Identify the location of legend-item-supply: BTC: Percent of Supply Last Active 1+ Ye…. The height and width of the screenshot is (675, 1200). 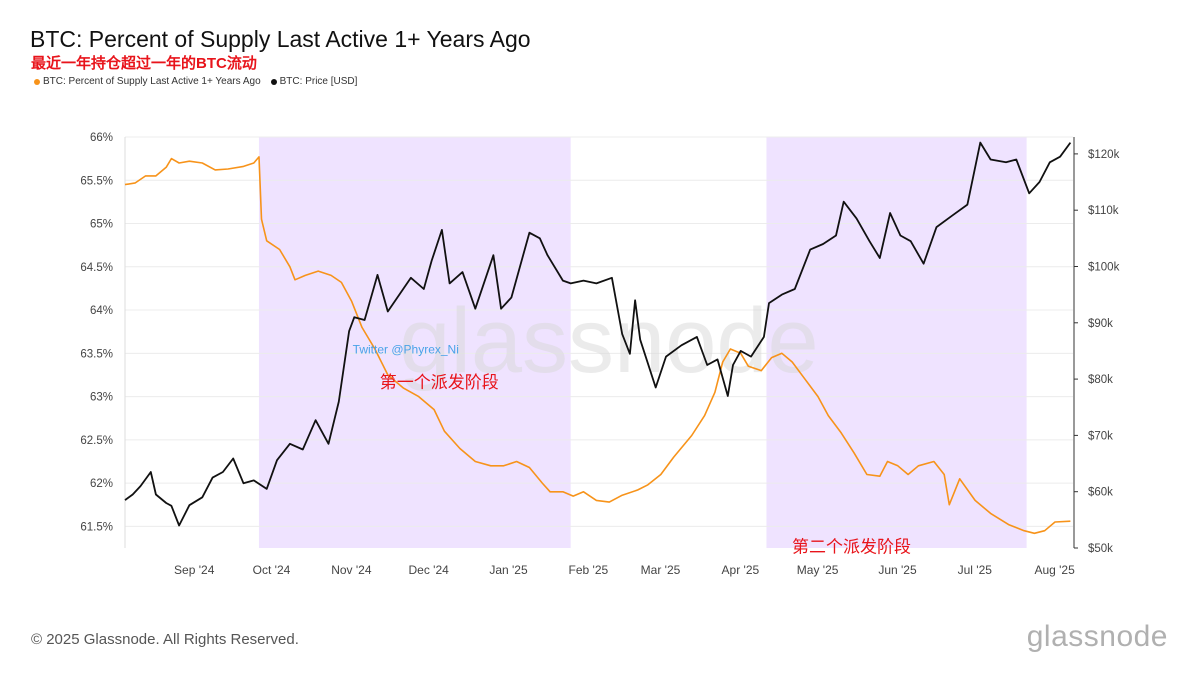
(147, 81).